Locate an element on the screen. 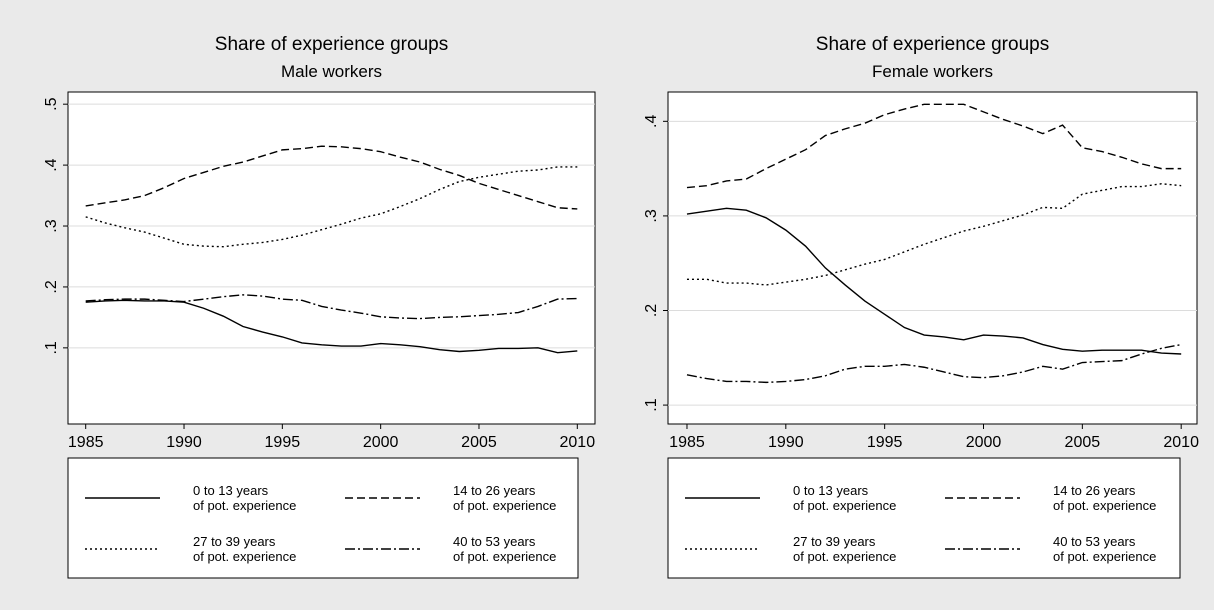 The height and width of the screenshot is (610, 1214). chart-subtitle: Male workers is located at coordinates (331, 71).